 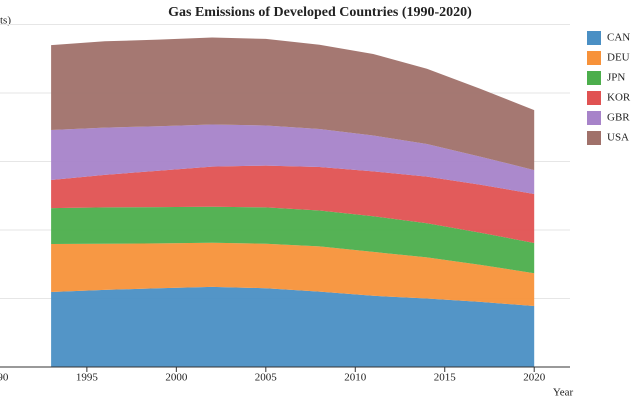 What do you see at coordinates (355, 378) in the screenshot?
I see `x-tick-label: 2010` at bounding box center [355, 378].